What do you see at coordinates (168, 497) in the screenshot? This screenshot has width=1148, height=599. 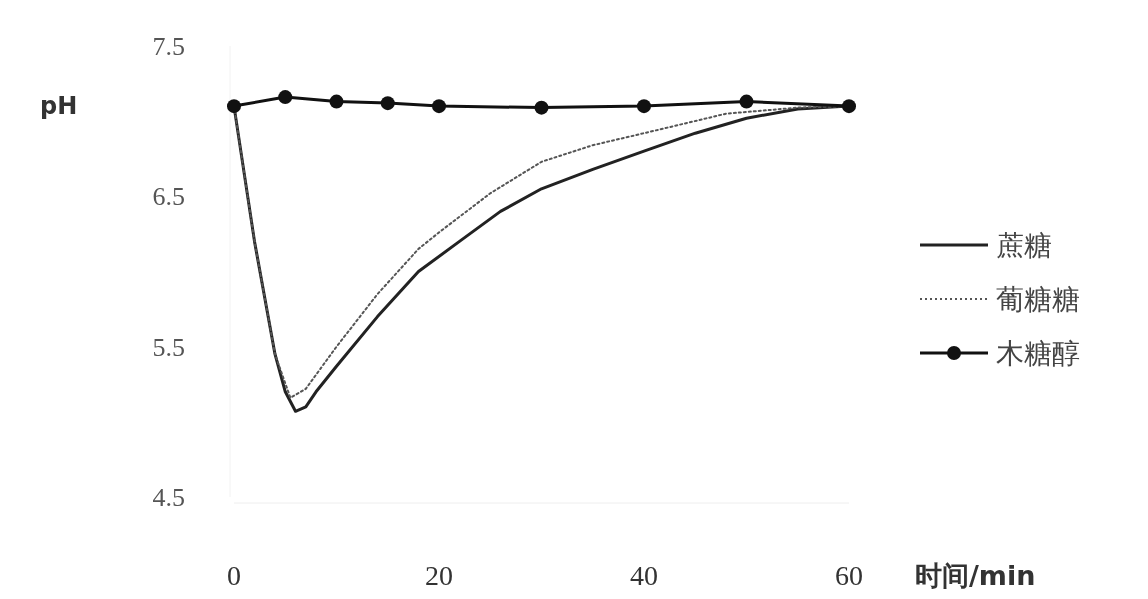 I see `y-tick-label: 4.5` at bounding box center [168, 497].